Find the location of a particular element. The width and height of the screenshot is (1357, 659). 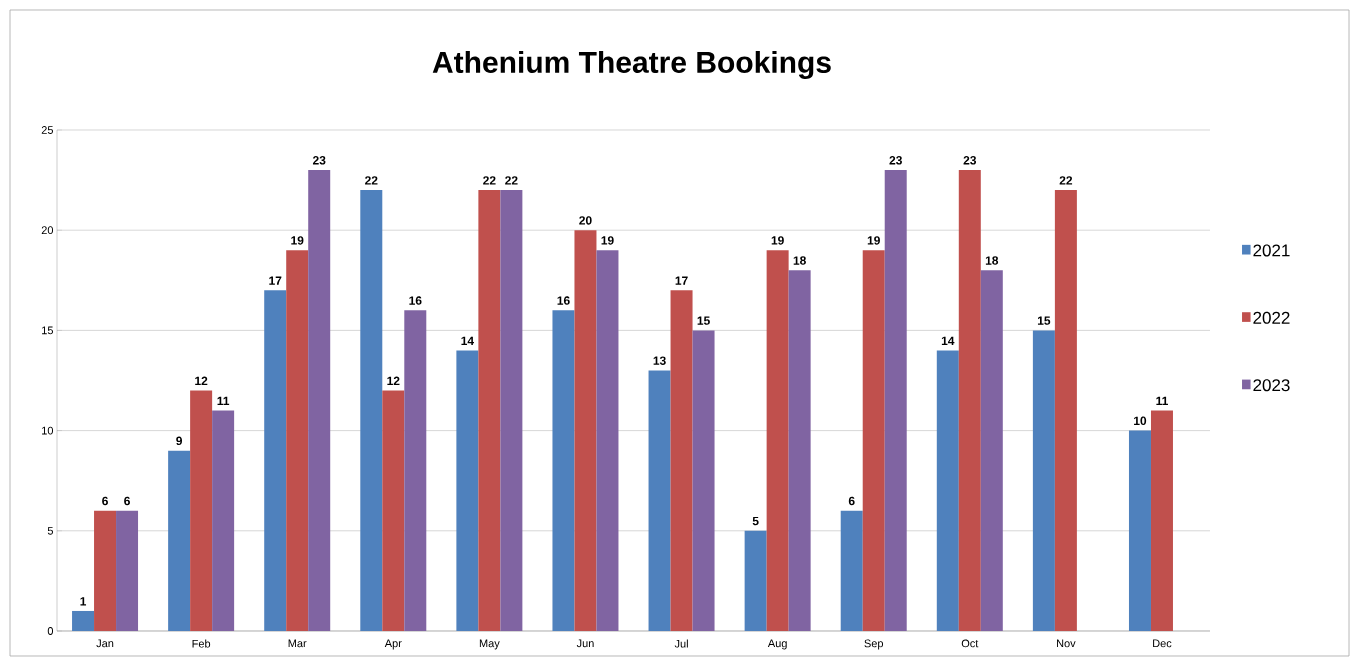

chart-title: Athenium Theatre Bookings is located at coordinates (631, 65).